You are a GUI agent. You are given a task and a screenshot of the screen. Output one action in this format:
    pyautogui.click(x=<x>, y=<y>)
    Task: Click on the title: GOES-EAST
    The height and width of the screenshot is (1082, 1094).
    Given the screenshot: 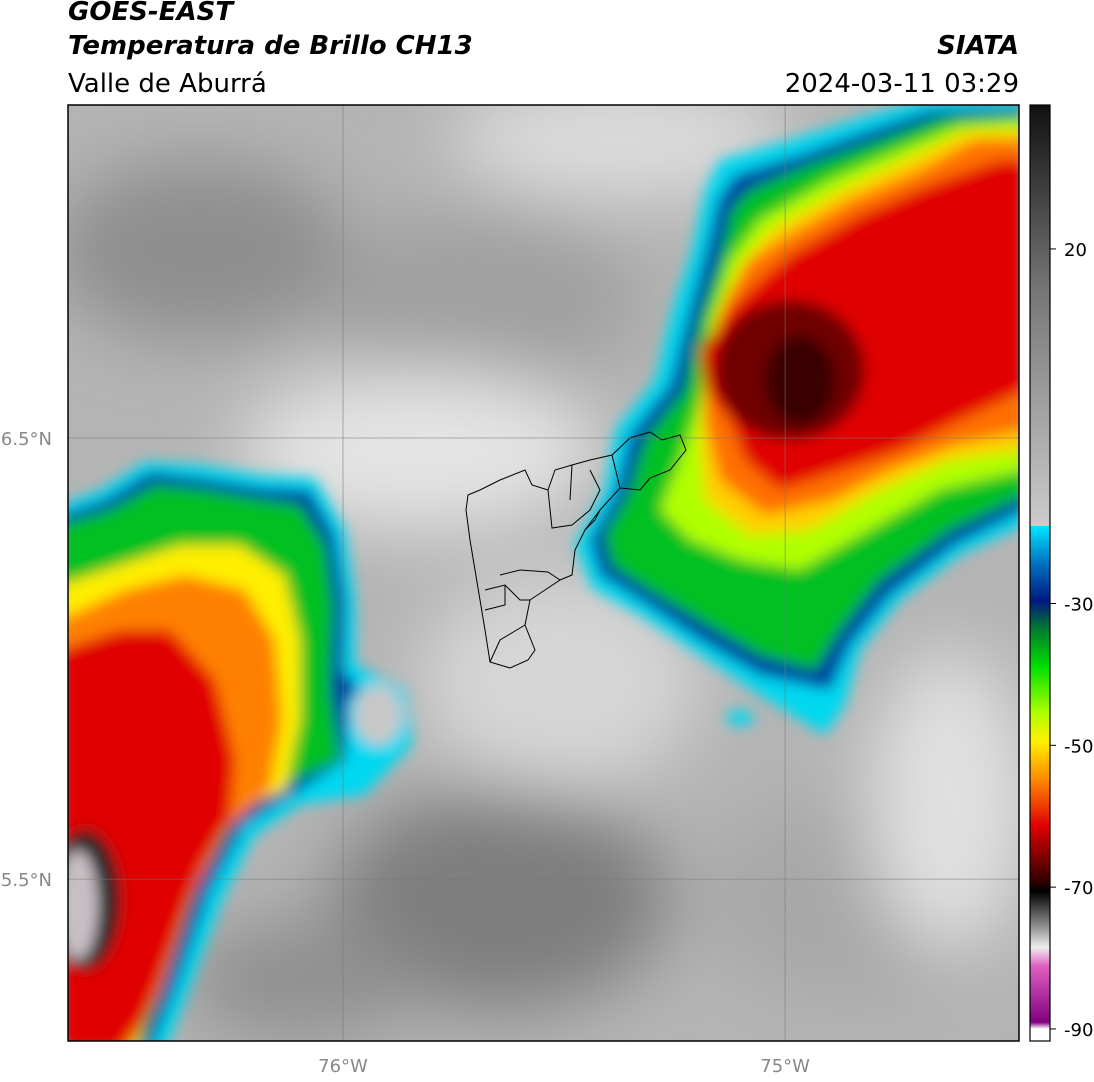 What is the action you would take?
    pyautogui.click(x=151, y=13)
    